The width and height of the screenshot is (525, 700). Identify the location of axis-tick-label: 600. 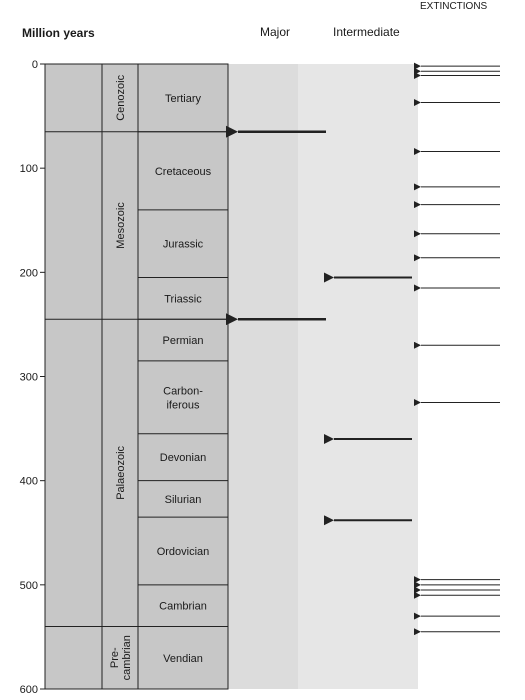
(29, 690).